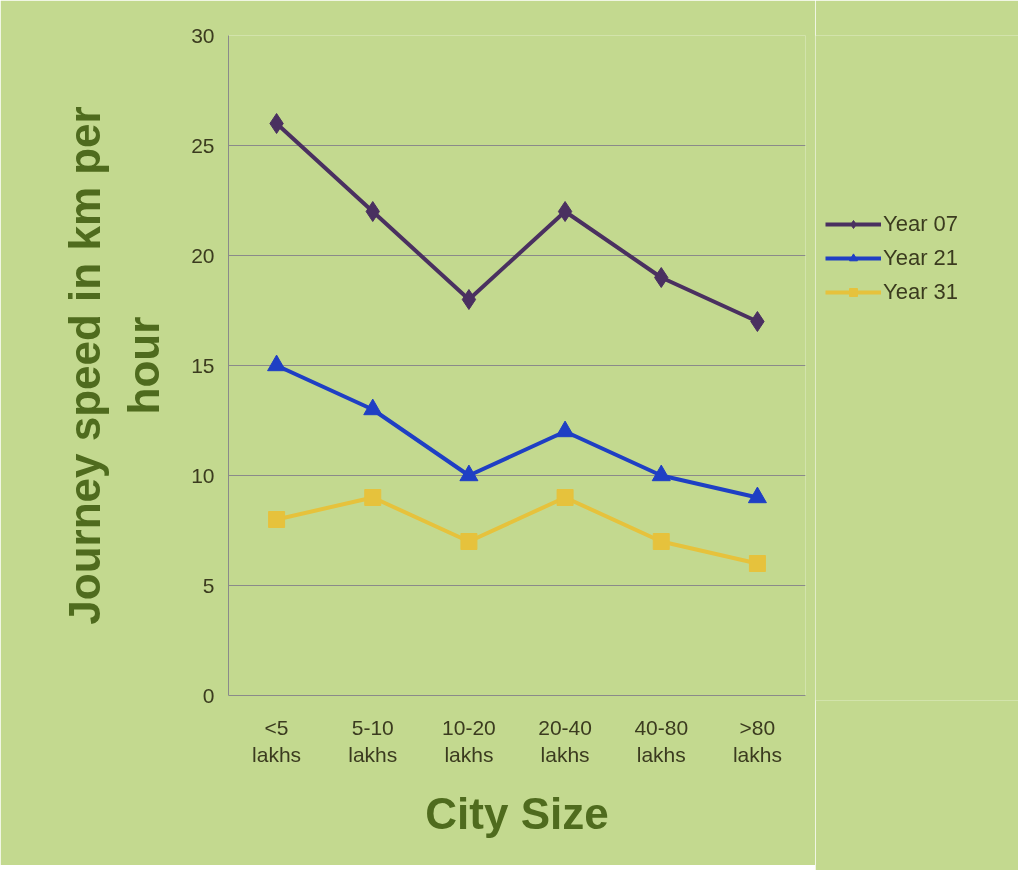 Image resolution: width=1018 pixels, height=870 pixels. I want to click on x-tick-label: 5-10 lakhs, so click(373, 741).